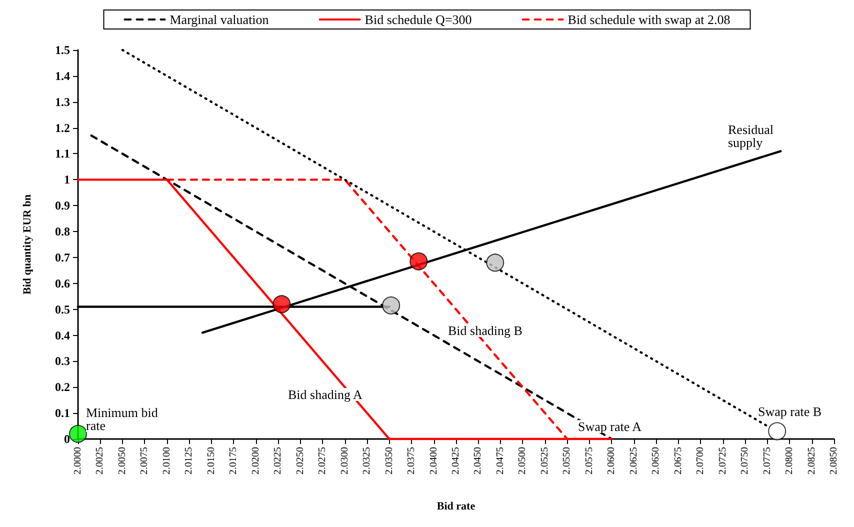 This screenshot has height=527, width=854. Describe the element at coordinates (500, 460) in the screenshot. I see `x-tick-label: 2.0475` at that location.